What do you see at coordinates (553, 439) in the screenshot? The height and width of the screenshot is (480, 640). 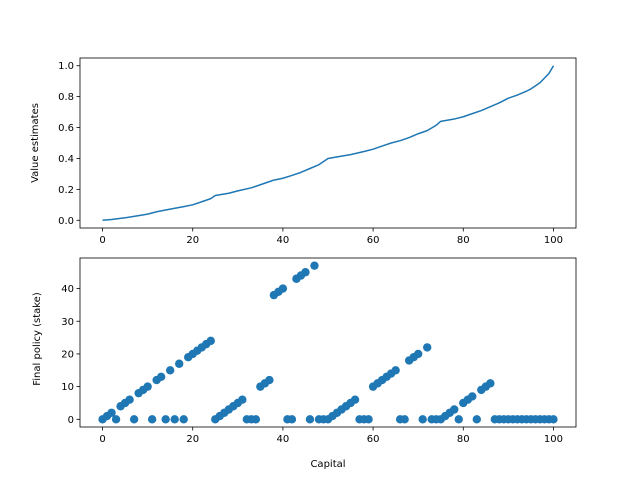 I see `bottom-chart-xtick-label: 100` at bounding box center [553, 439].